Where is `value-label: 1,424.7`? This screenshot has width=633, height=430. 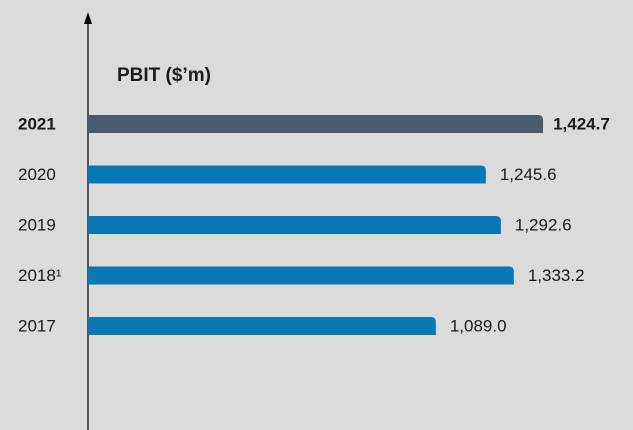 value-label: 1,424.7 is located at coordinates (581, 123).